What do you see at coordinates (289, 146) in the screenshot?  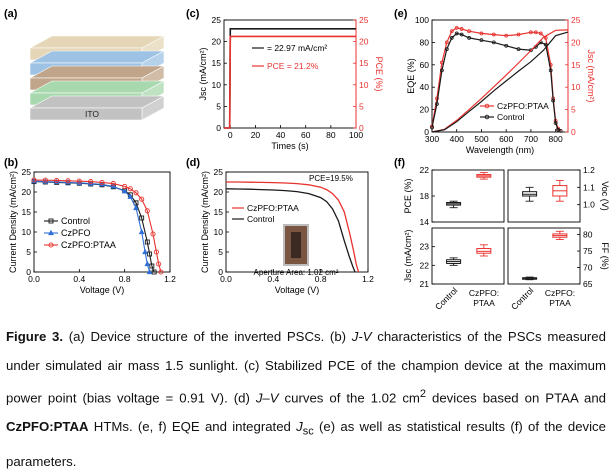 I see `c-xlabel: Times (s)` at bounding box center [289, 146].